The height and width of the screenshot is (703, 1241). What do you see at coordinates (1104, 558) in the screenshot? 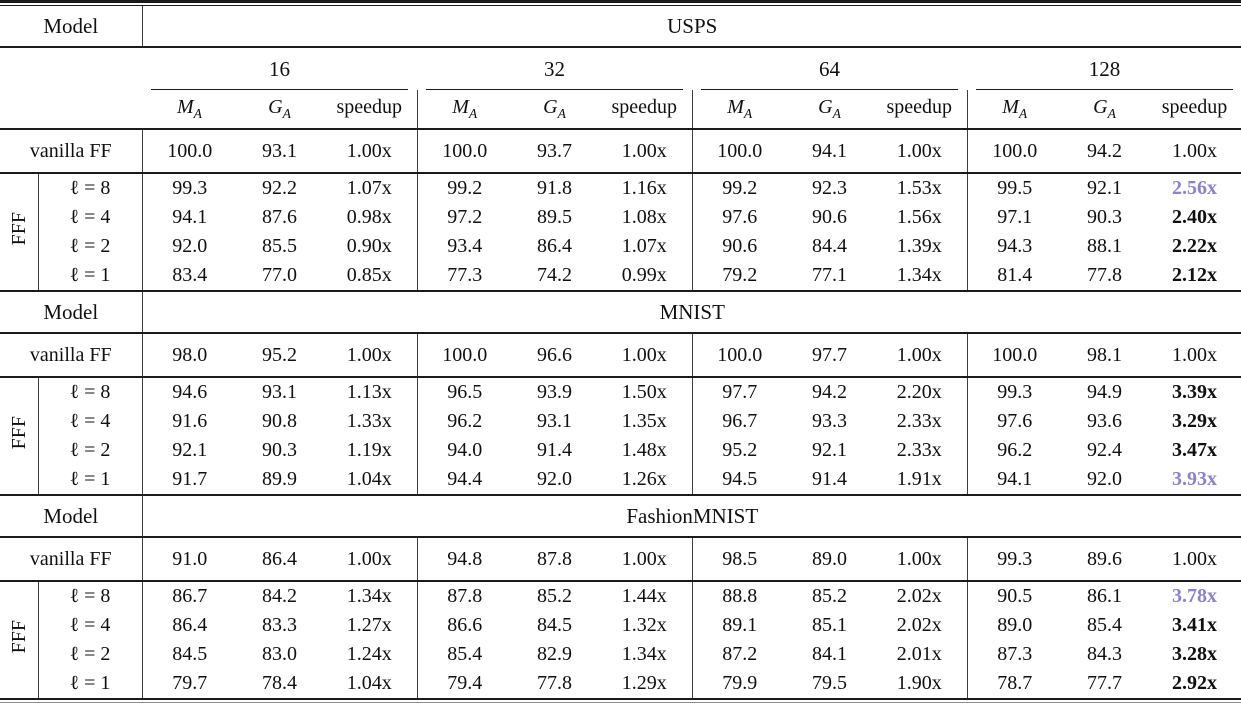
I see `metric-value: 89.6` at bounding box center [1104, 558].